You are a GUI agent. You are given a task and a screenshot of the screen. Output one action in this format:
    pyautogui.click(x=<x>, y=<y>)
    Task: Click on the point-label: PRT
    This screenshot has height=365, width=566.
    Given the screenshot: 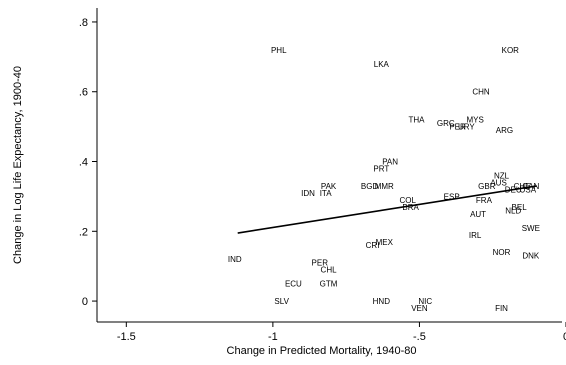 What is the action you would take?
    pyautogui.click(x=381, y=168)
    